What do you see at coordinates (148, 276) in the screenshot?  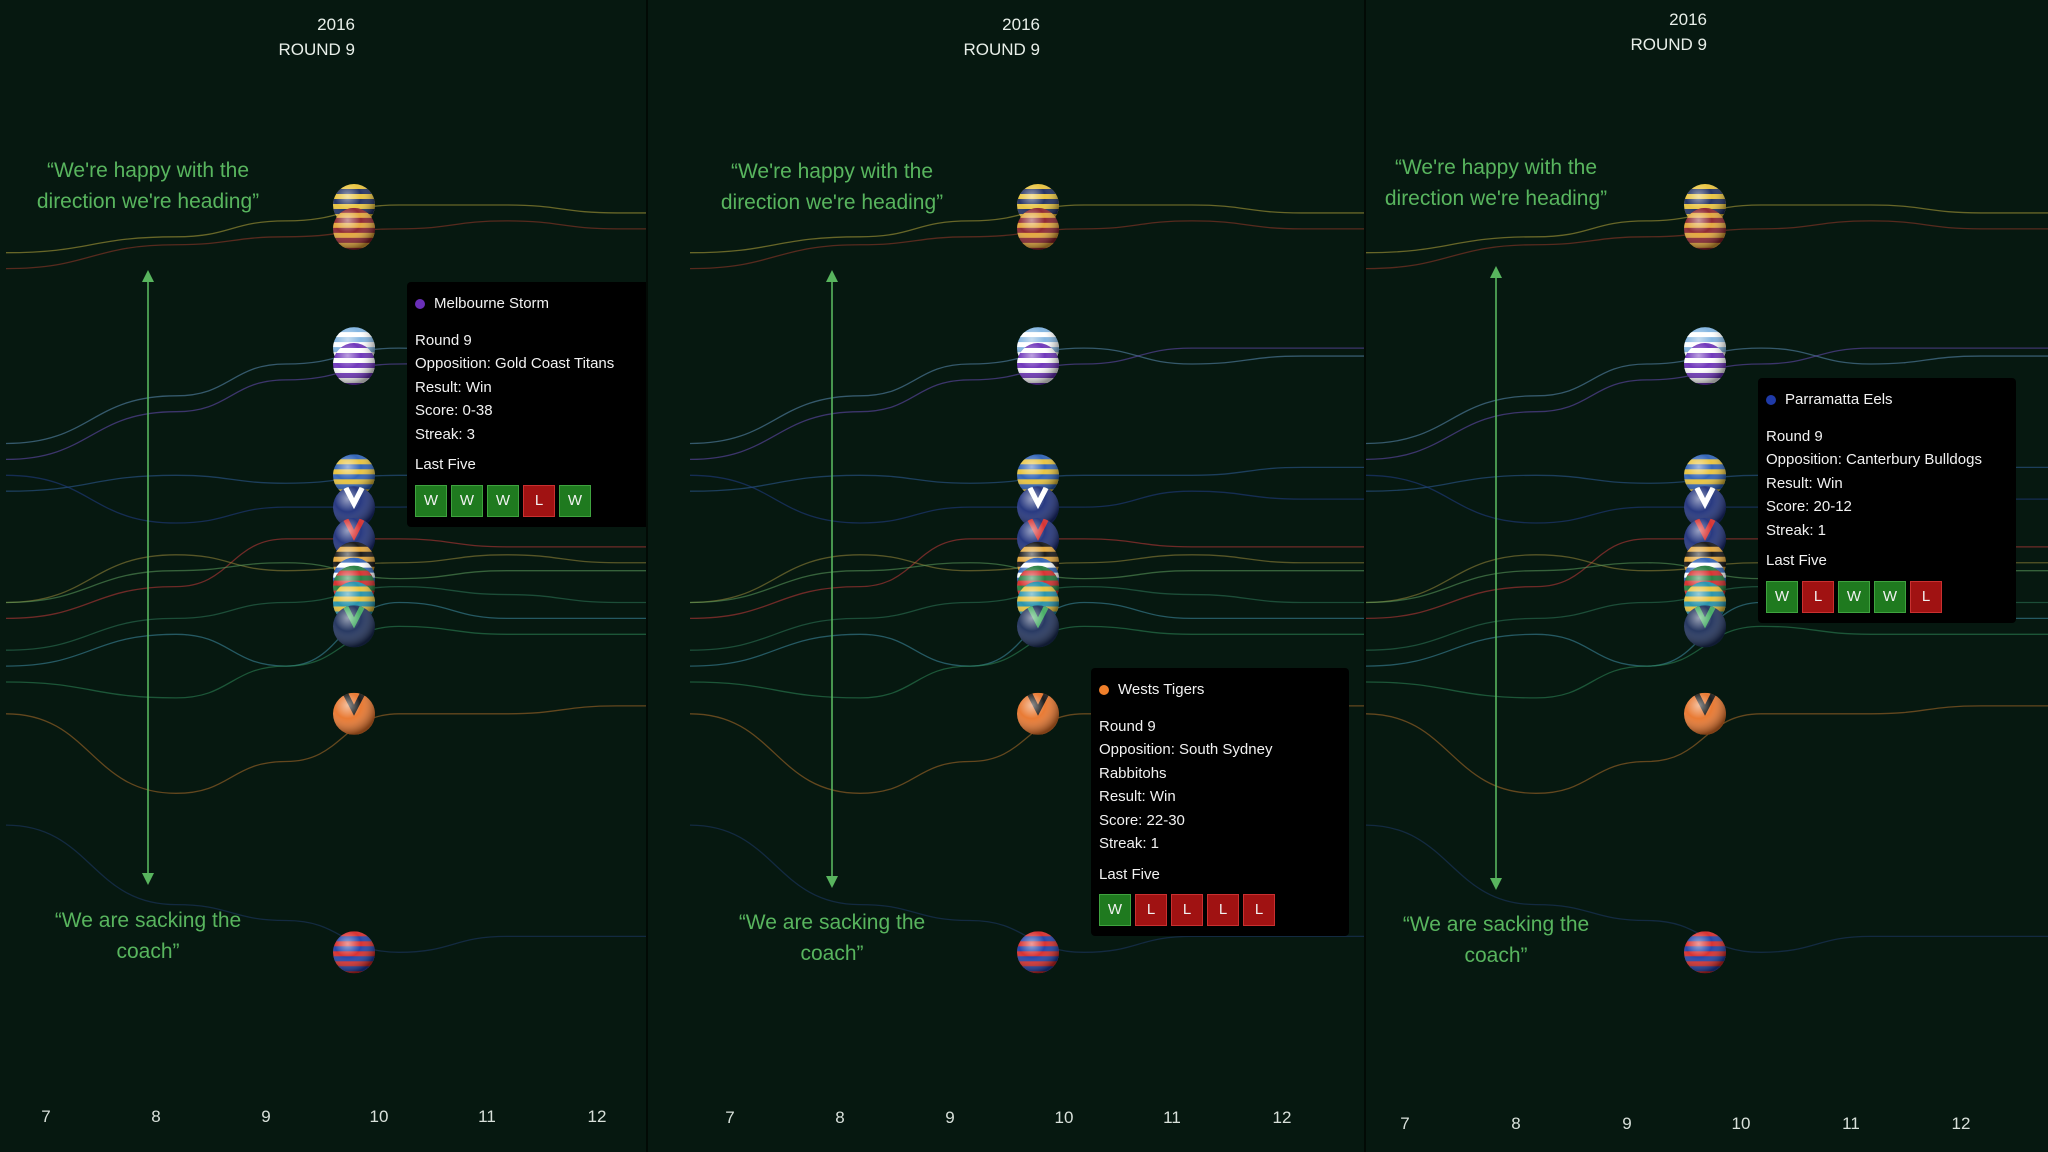 I see `arrow-up-icon` at bounding box center [148, 276].